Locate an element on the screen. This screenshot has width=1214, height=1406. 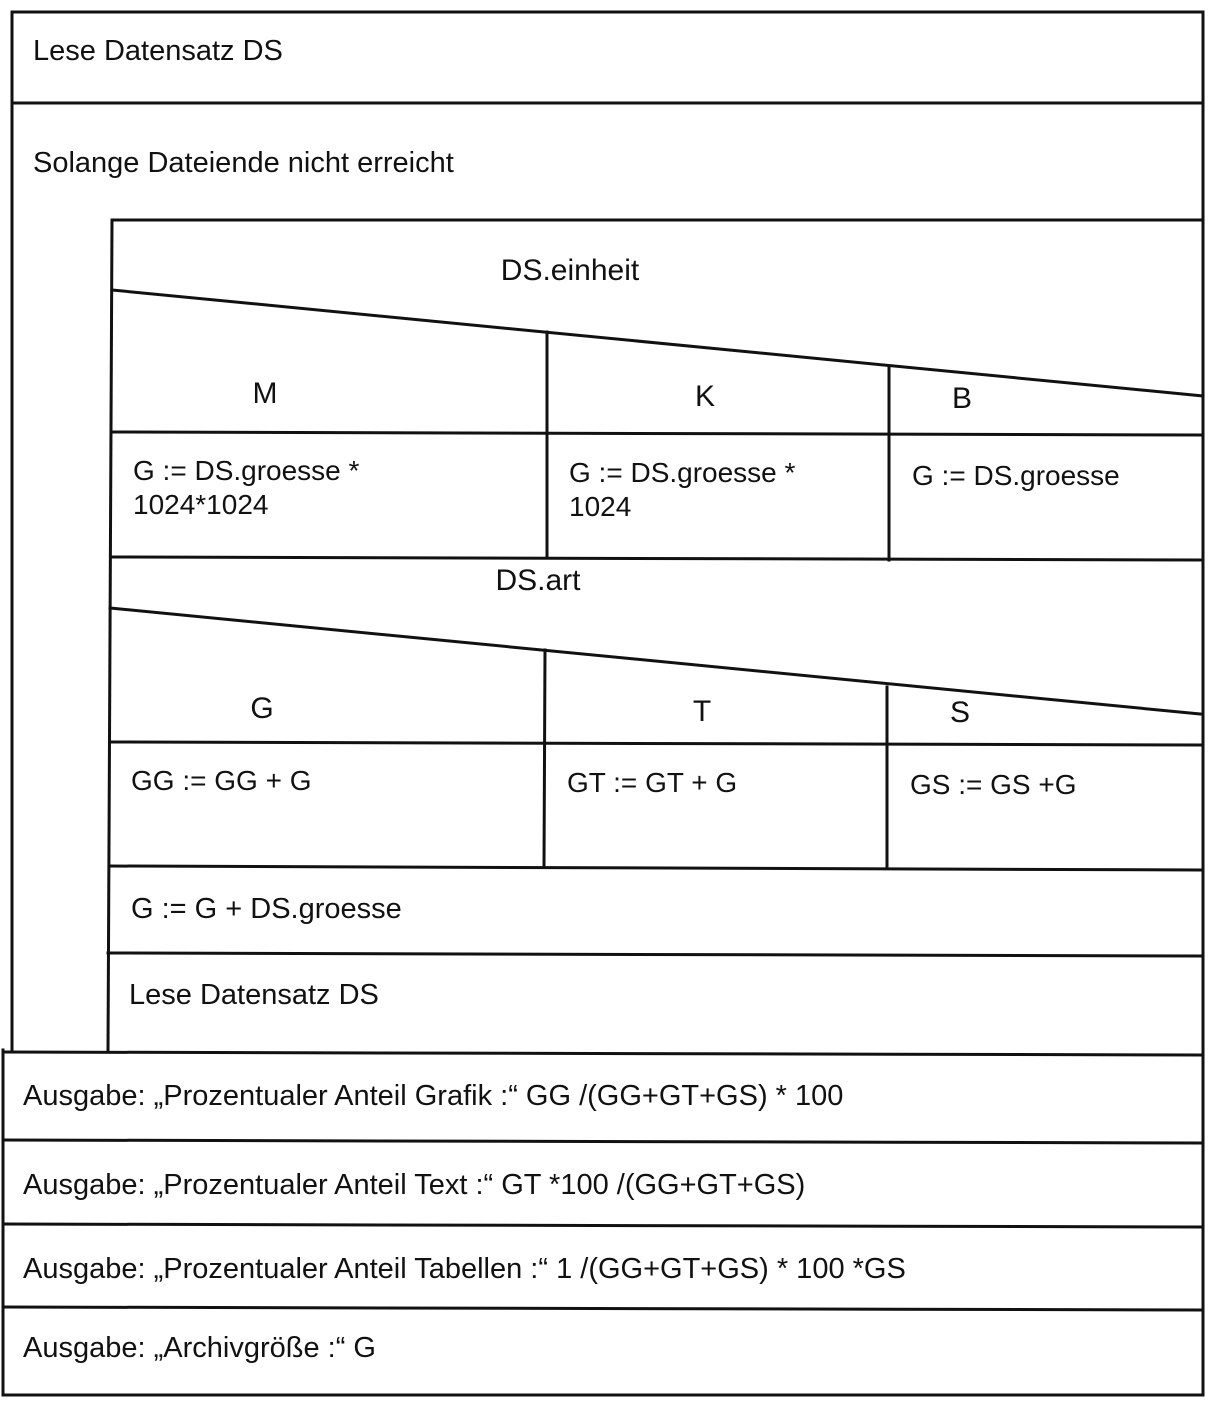
switch-einheit-bottom-line is located at coordinates (657, 558).